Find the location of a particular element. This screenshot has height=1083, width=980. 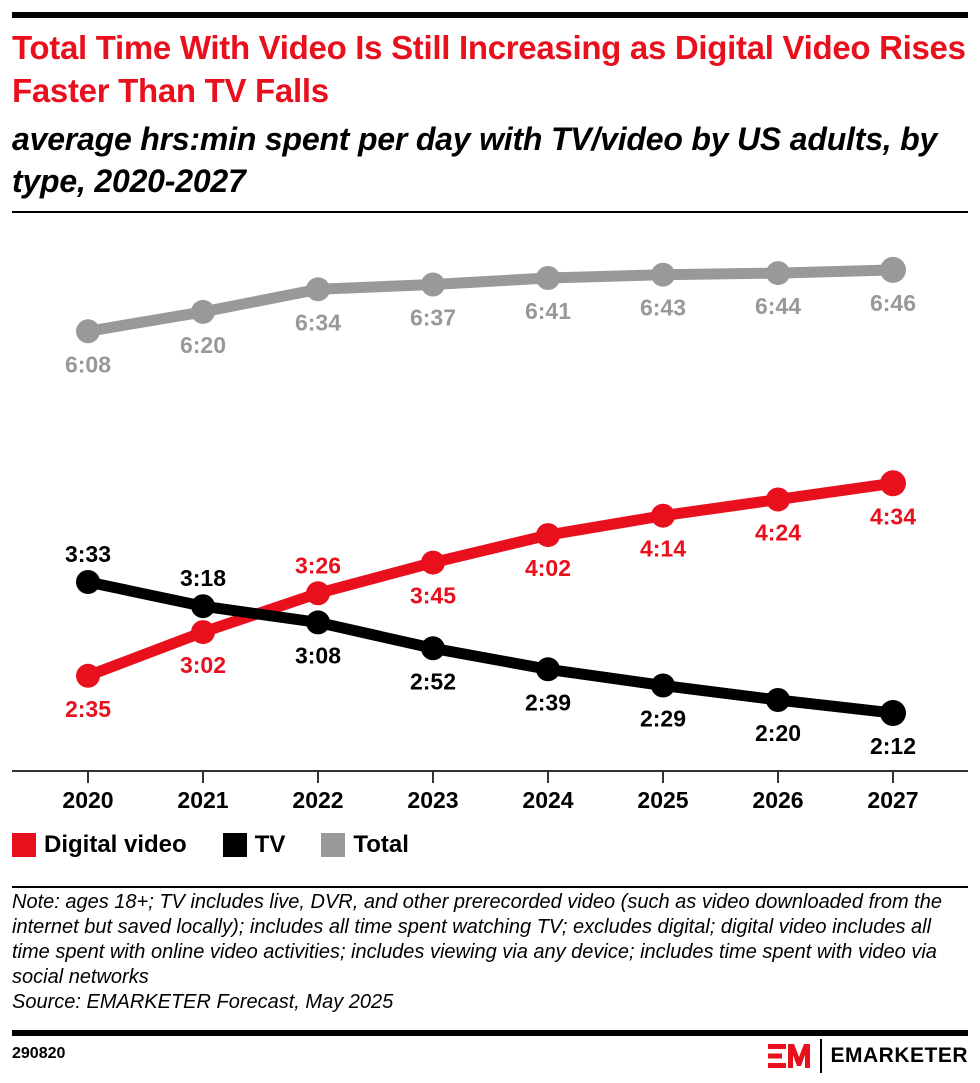

data-label: 6:43 is located at coordinates (663, 308).